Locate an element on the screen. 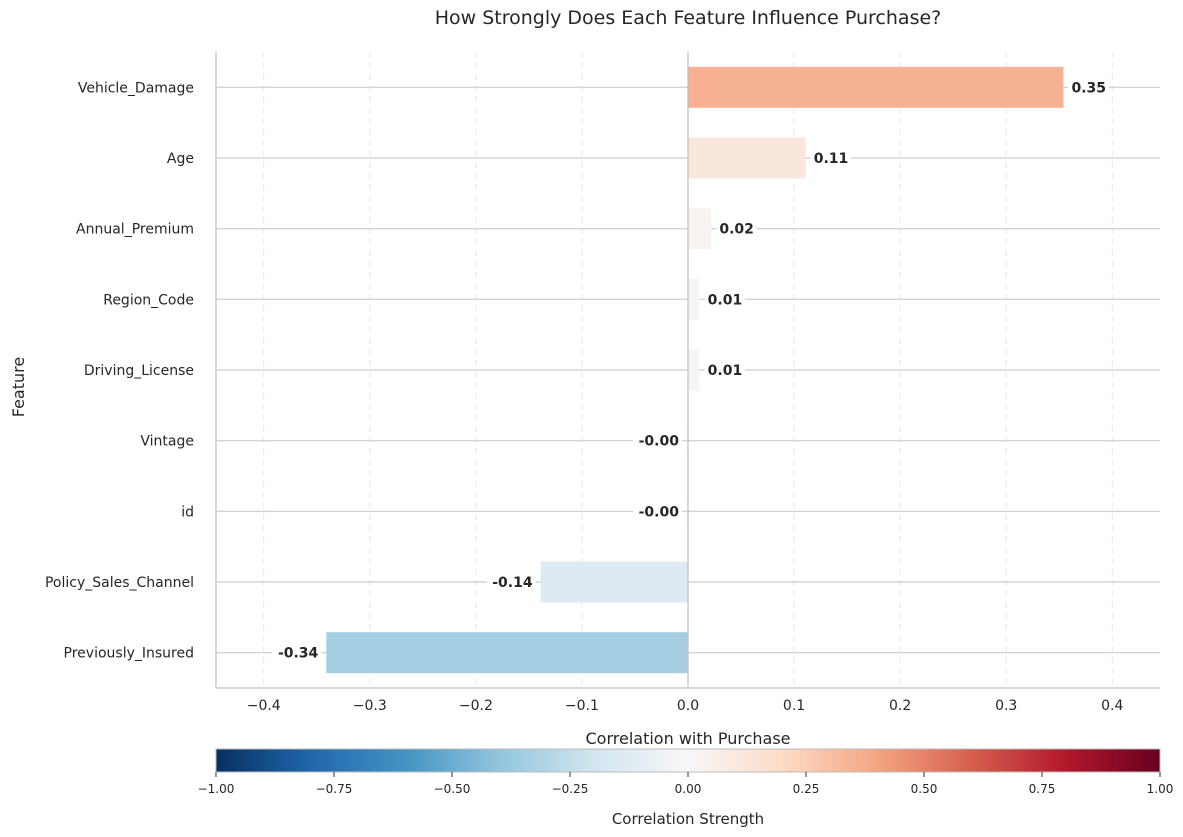  category-label: Annual_Premium is located at coordinates (135, 230).